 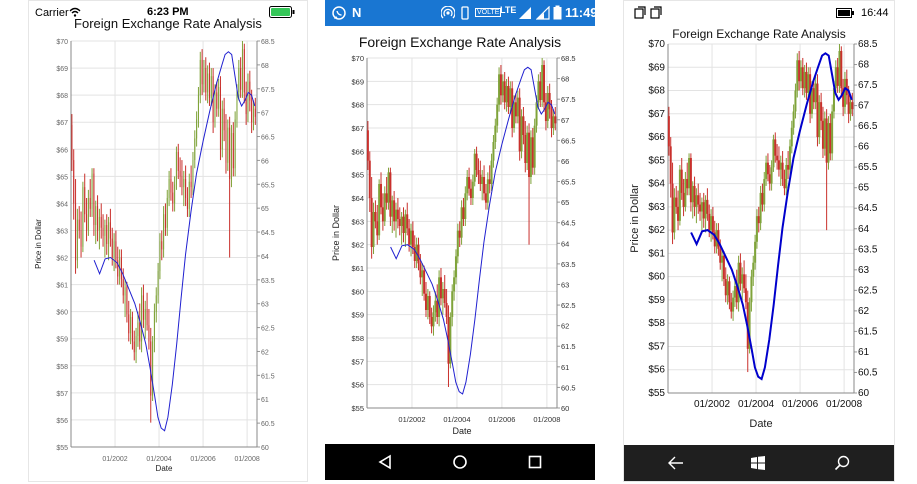 What do you see at coordinates (676, 463) in the screenshot?
I see `back-arrow-icon` at bounding box center [676, 463].